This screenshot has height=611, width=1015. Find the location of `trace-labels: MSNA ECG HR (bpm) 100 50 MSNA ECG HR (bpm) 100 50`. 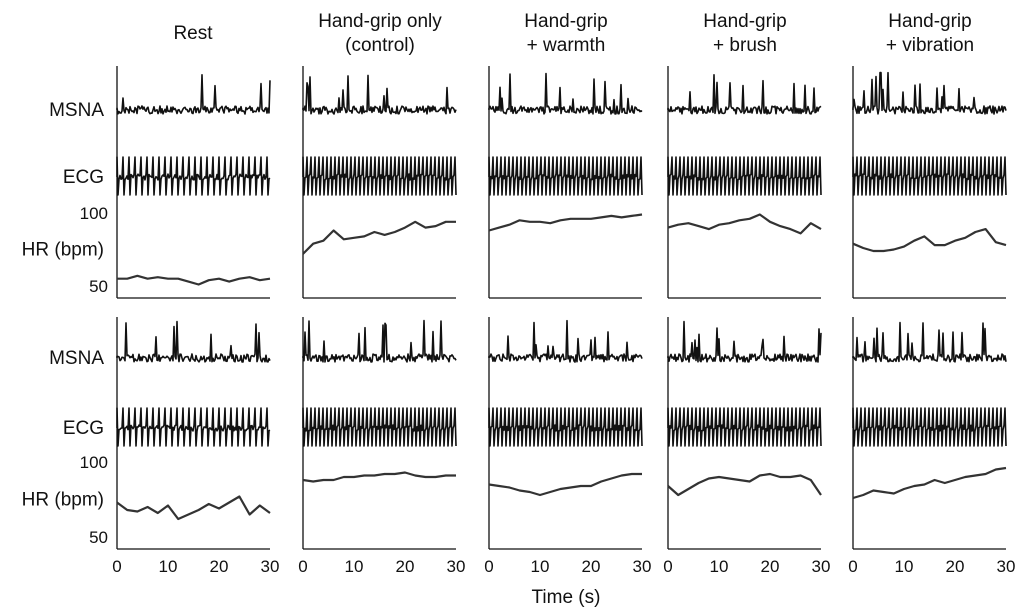

trace-labels: MSNA ECG HR (bpm) 100 50 MSNA ECG HR (bpm) 100 50 is located at coordinates (65, 323).